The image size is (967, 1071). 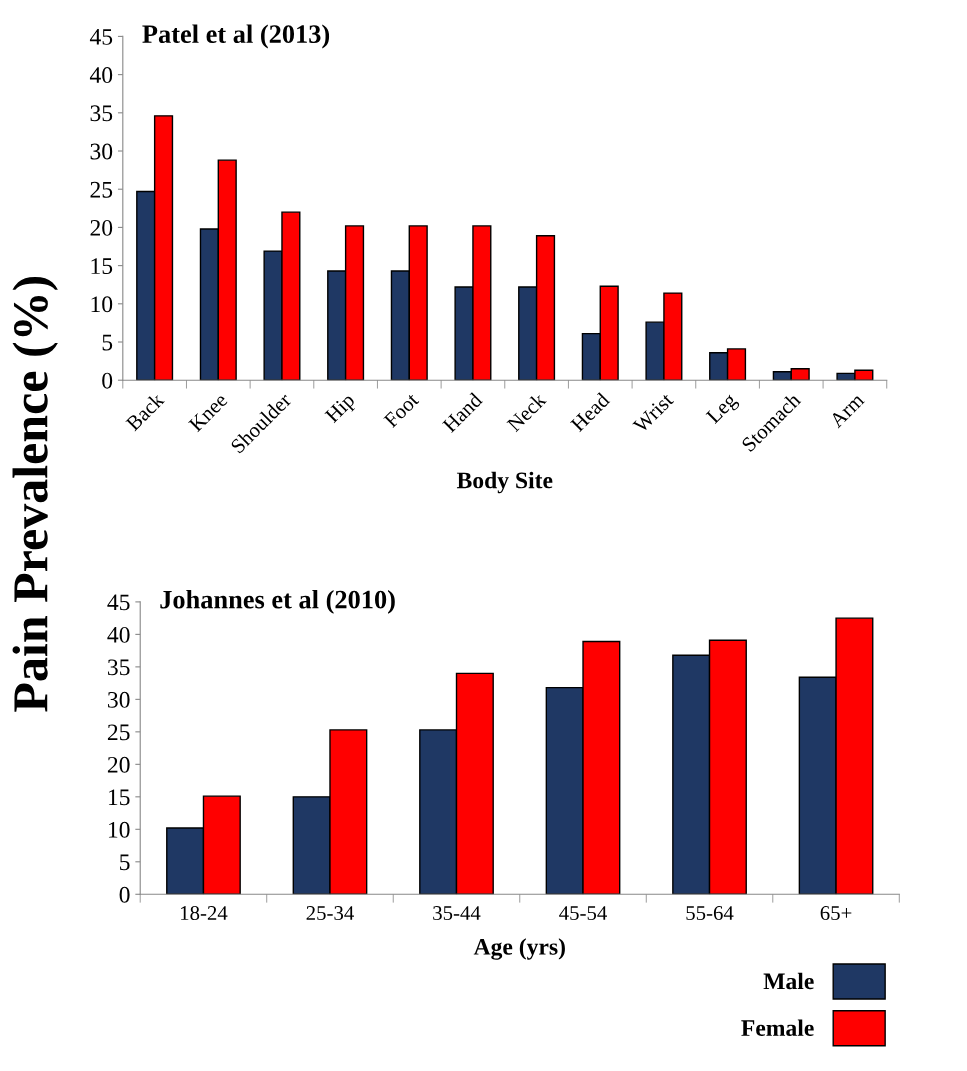 What do you see at coordinates (236, 36) in the screenshot?
I see `chart-title: Patel et al (2013)` at bounding box center [236, 36].